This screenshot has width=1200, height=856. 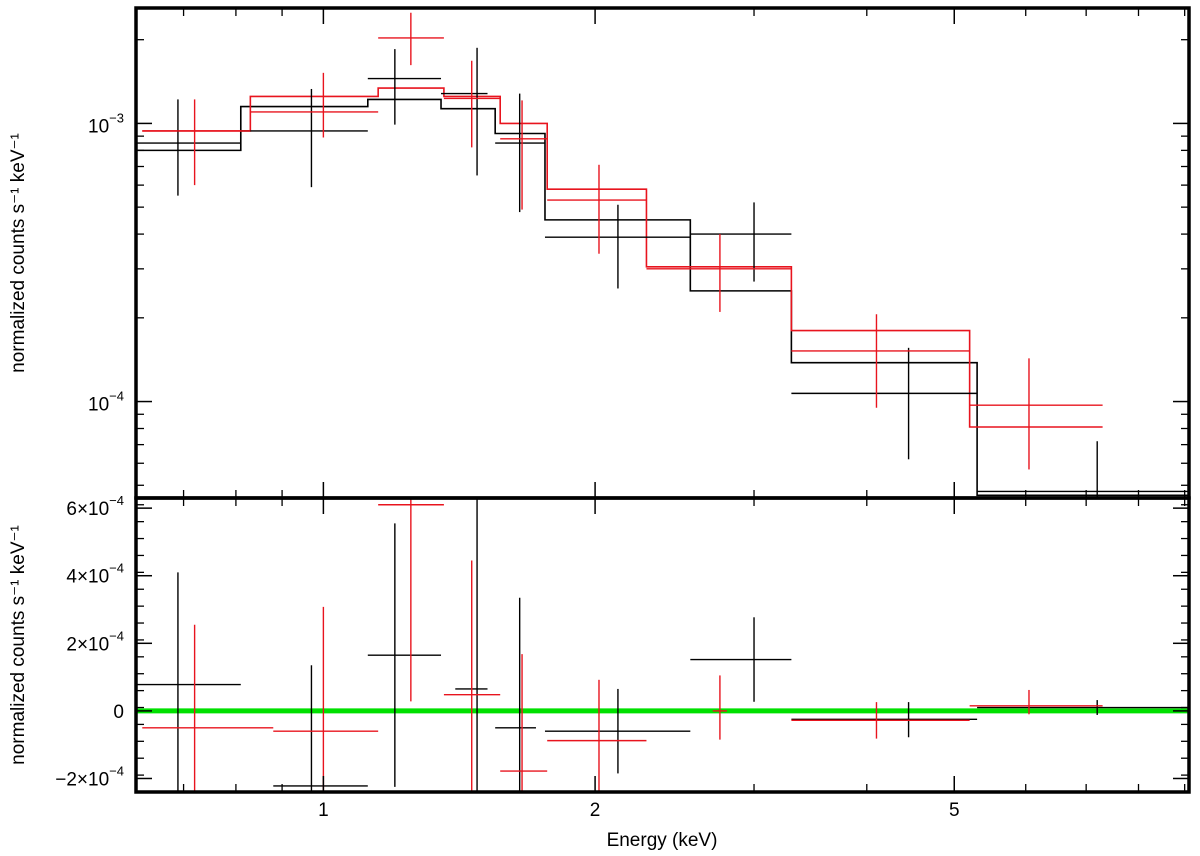 I want to click on spectrum-y-tick-label-1: 10⁻⁴, so click(x=106, y=402).